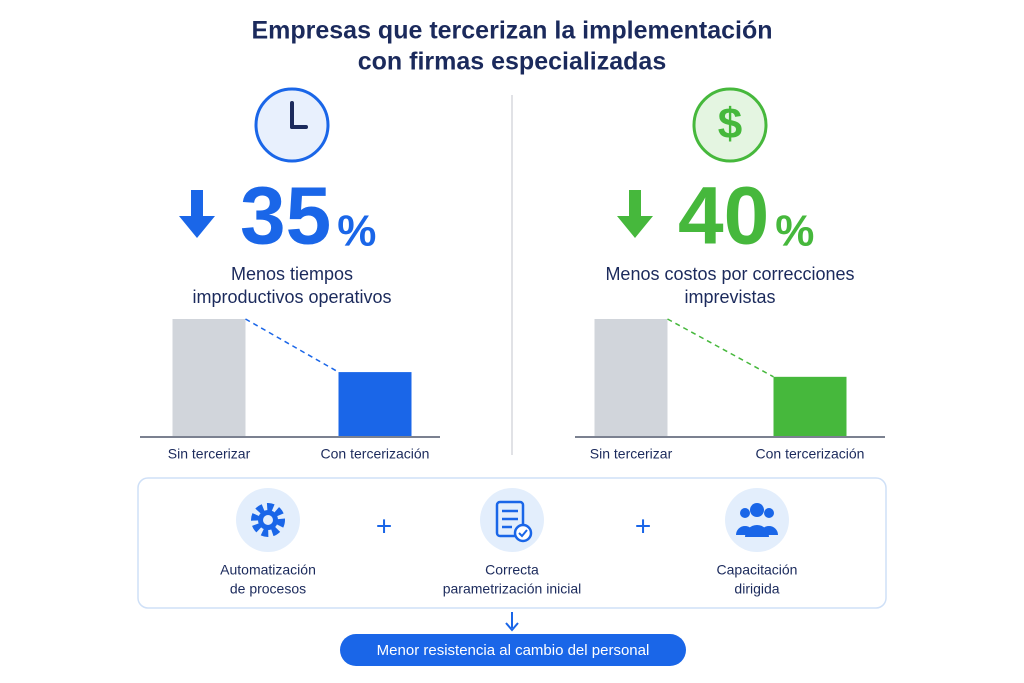 This screenshot has height=683, width=1024. Describe the element at coordinates (756, 589) in the screenshot. I see `factor-label: dirigida` at that location.